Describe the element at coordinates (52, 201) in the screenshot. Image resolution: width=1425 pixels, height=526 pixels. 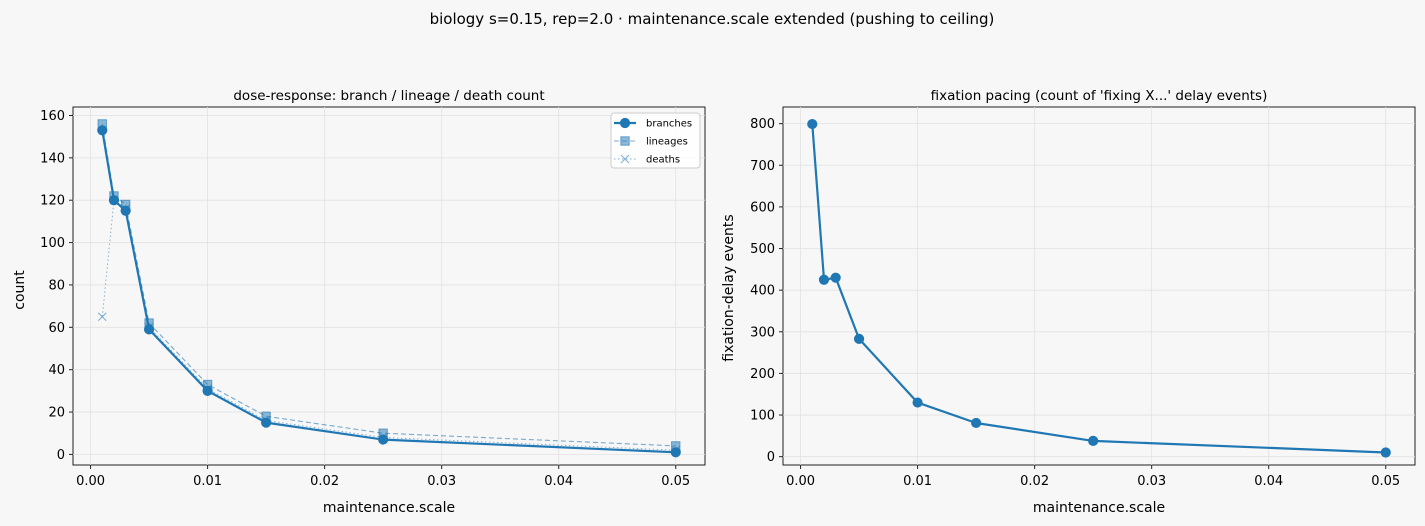
I see `y-tick-label: 120` at that location.